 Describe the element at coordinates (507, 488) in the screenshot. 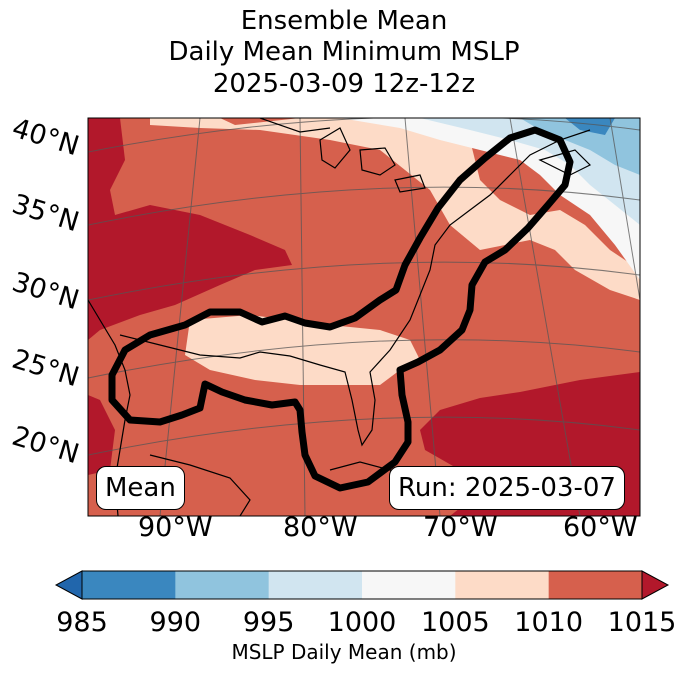

I see `run-label-box: Run: 2025-03-07` at that location.